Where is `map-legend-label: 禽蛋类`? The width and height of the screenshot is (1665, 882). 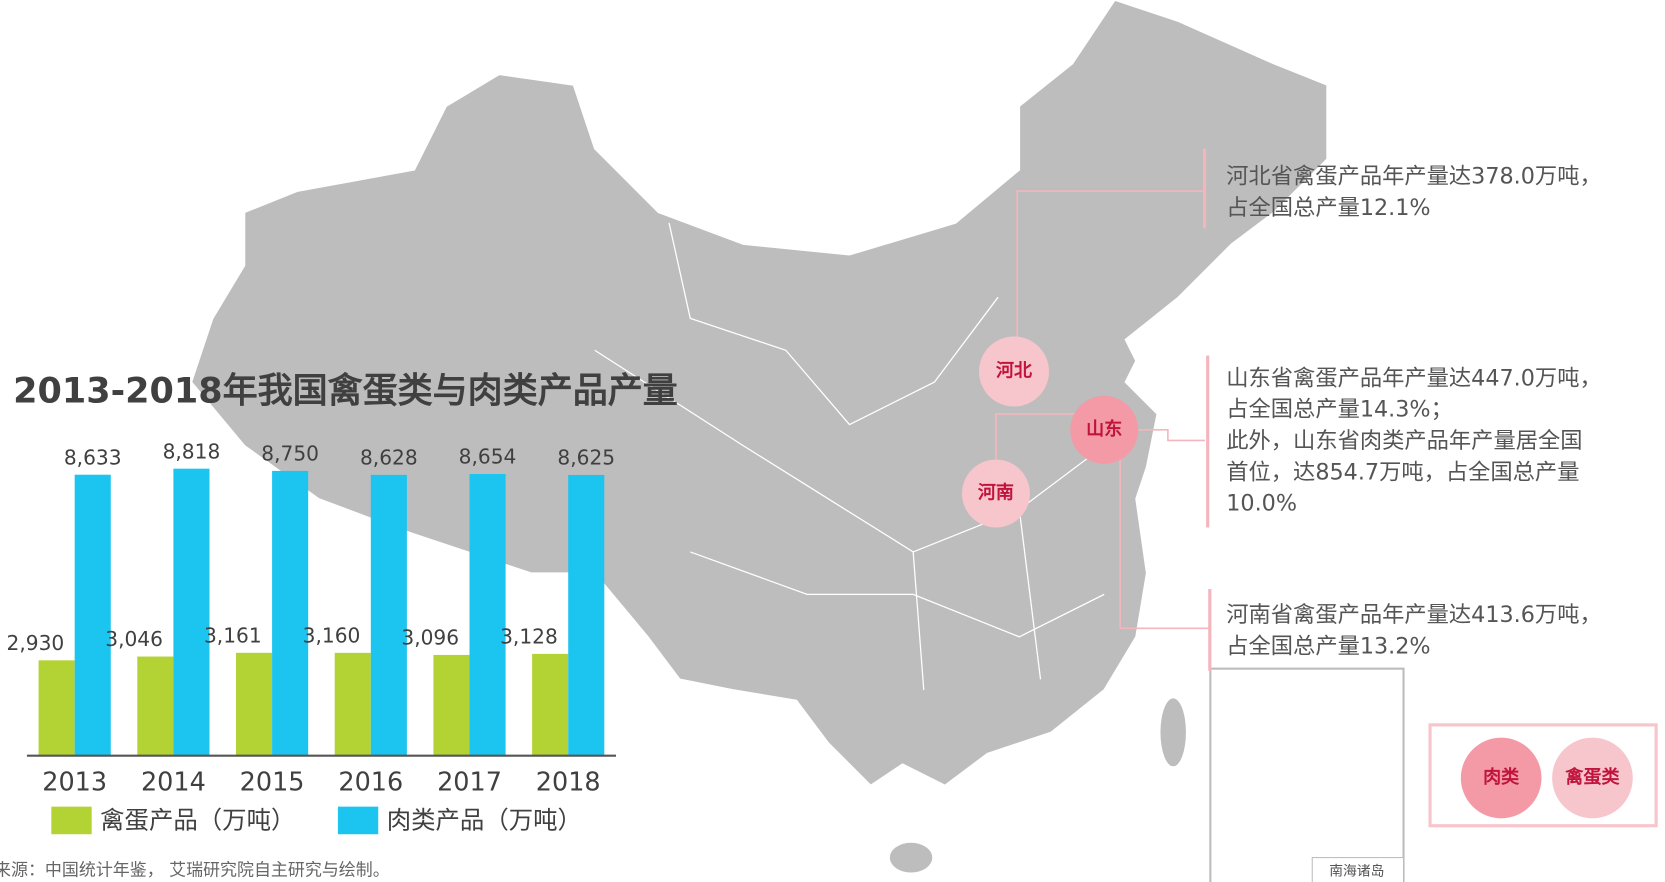 map-legend-label: 禽蛋类 is located at coordinates (1592, 777).